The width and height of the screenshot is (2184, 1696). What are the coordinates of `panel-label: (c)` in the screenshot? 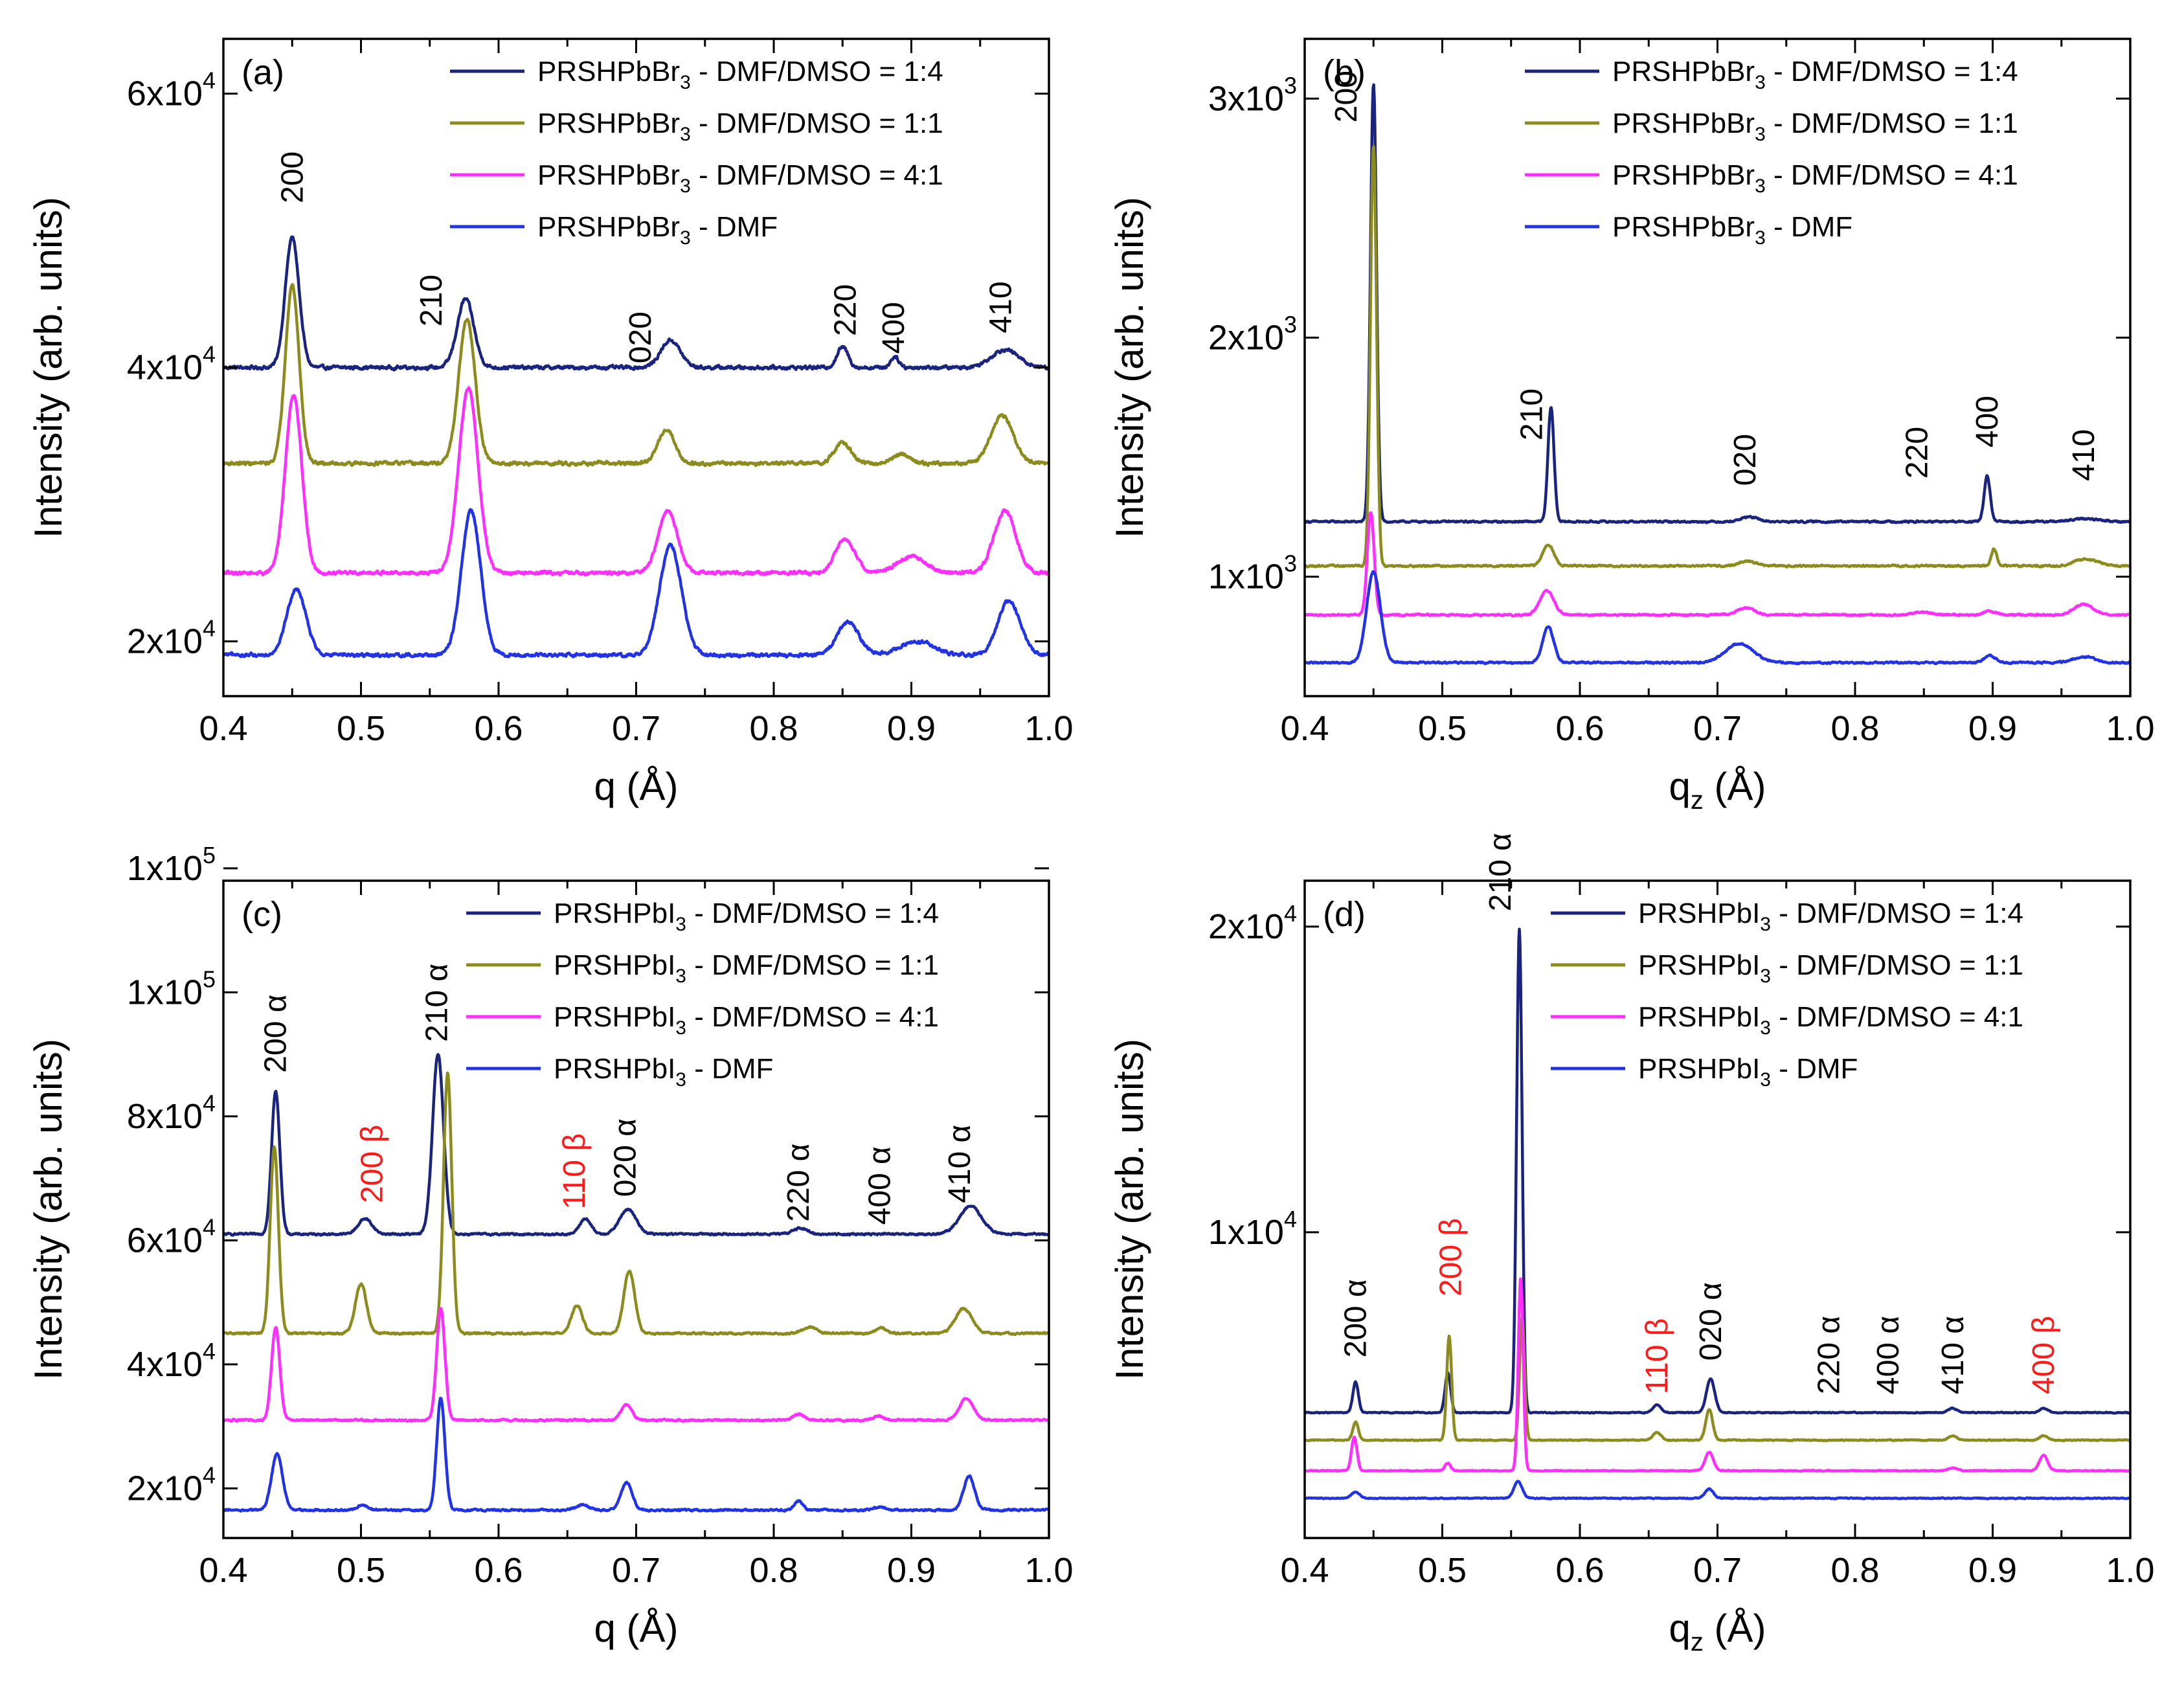 It's located at (262, 914).